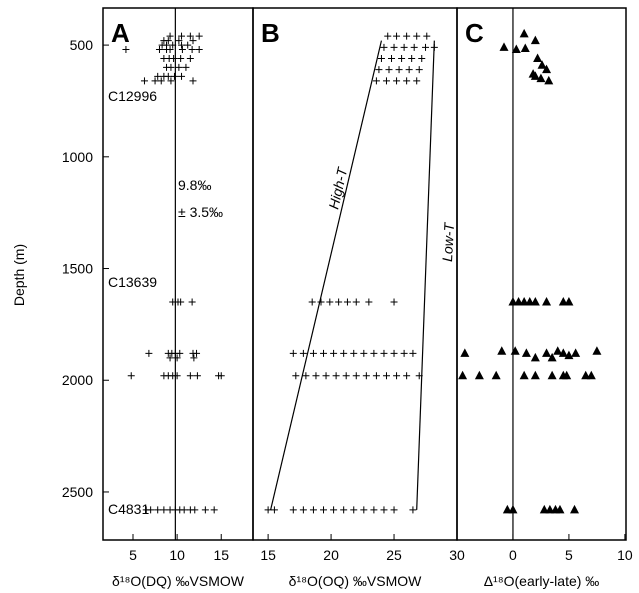 The height and width of the screenshot is (593, 639). Describe the element at coordinates (270, 33) in the screenshot. I see `panel-letter: B` at that location.